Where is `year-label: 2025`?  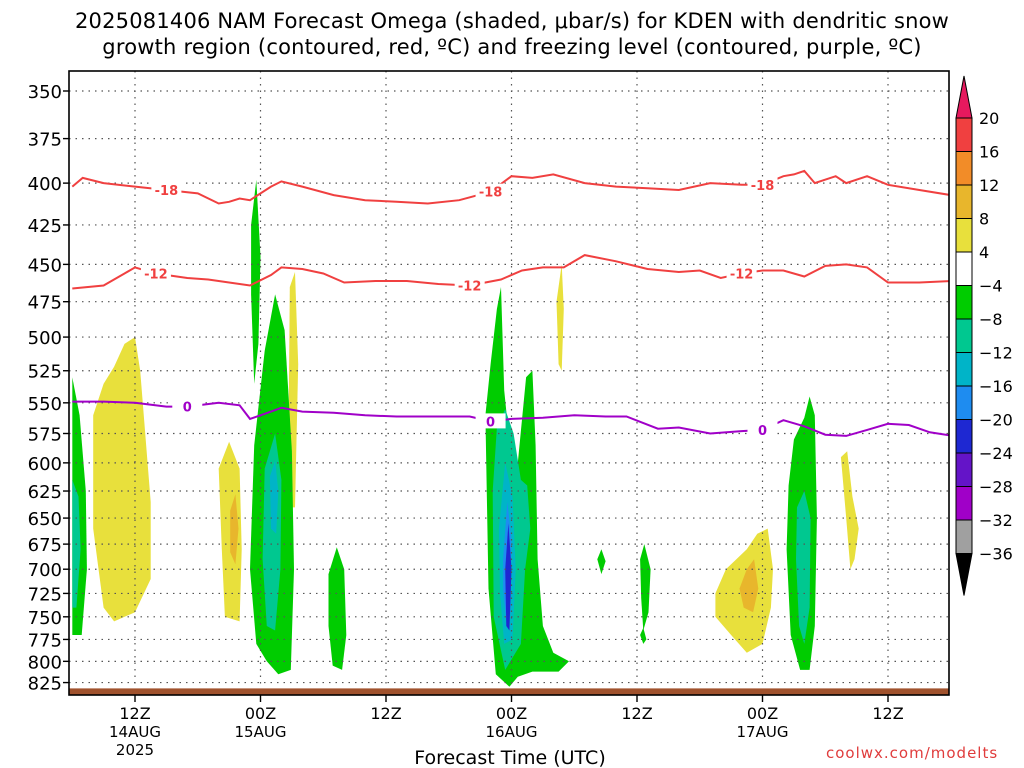
year-label: 2025 is located at coordinates (135, 750).